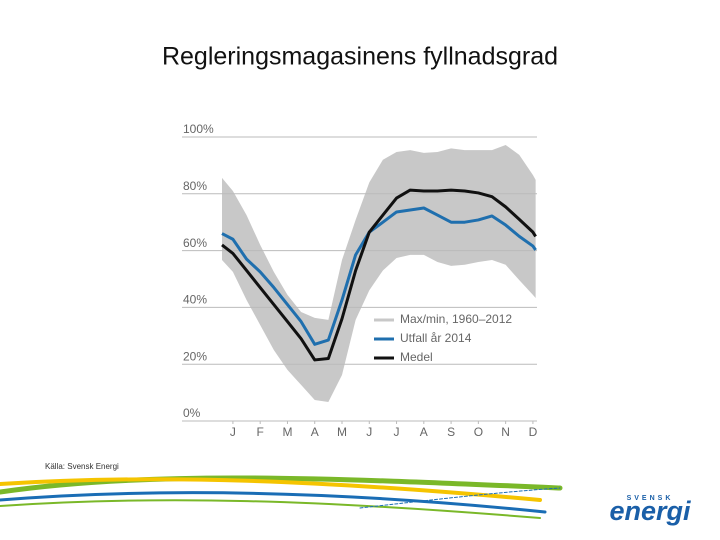 Image resolution: width=720 pixels, height=540 pixels. I want to click on y-tick-label: 0%, so click(192, 413).